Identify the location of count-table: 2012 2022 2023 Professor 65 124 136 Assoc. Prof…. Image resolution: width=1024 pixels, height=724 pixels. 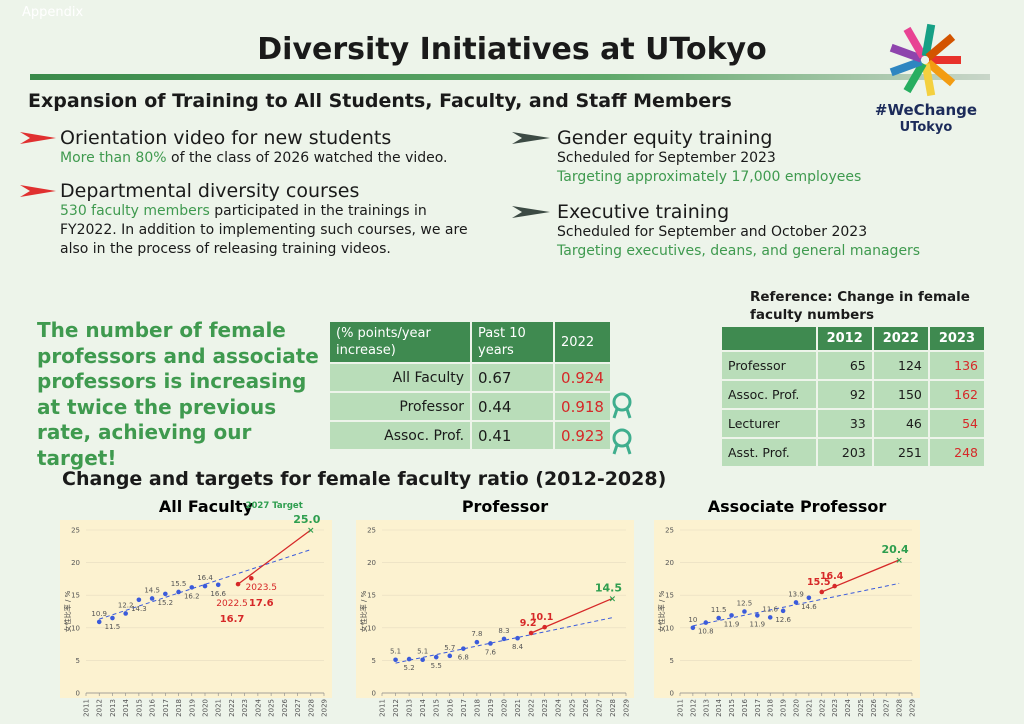
(853, 396).